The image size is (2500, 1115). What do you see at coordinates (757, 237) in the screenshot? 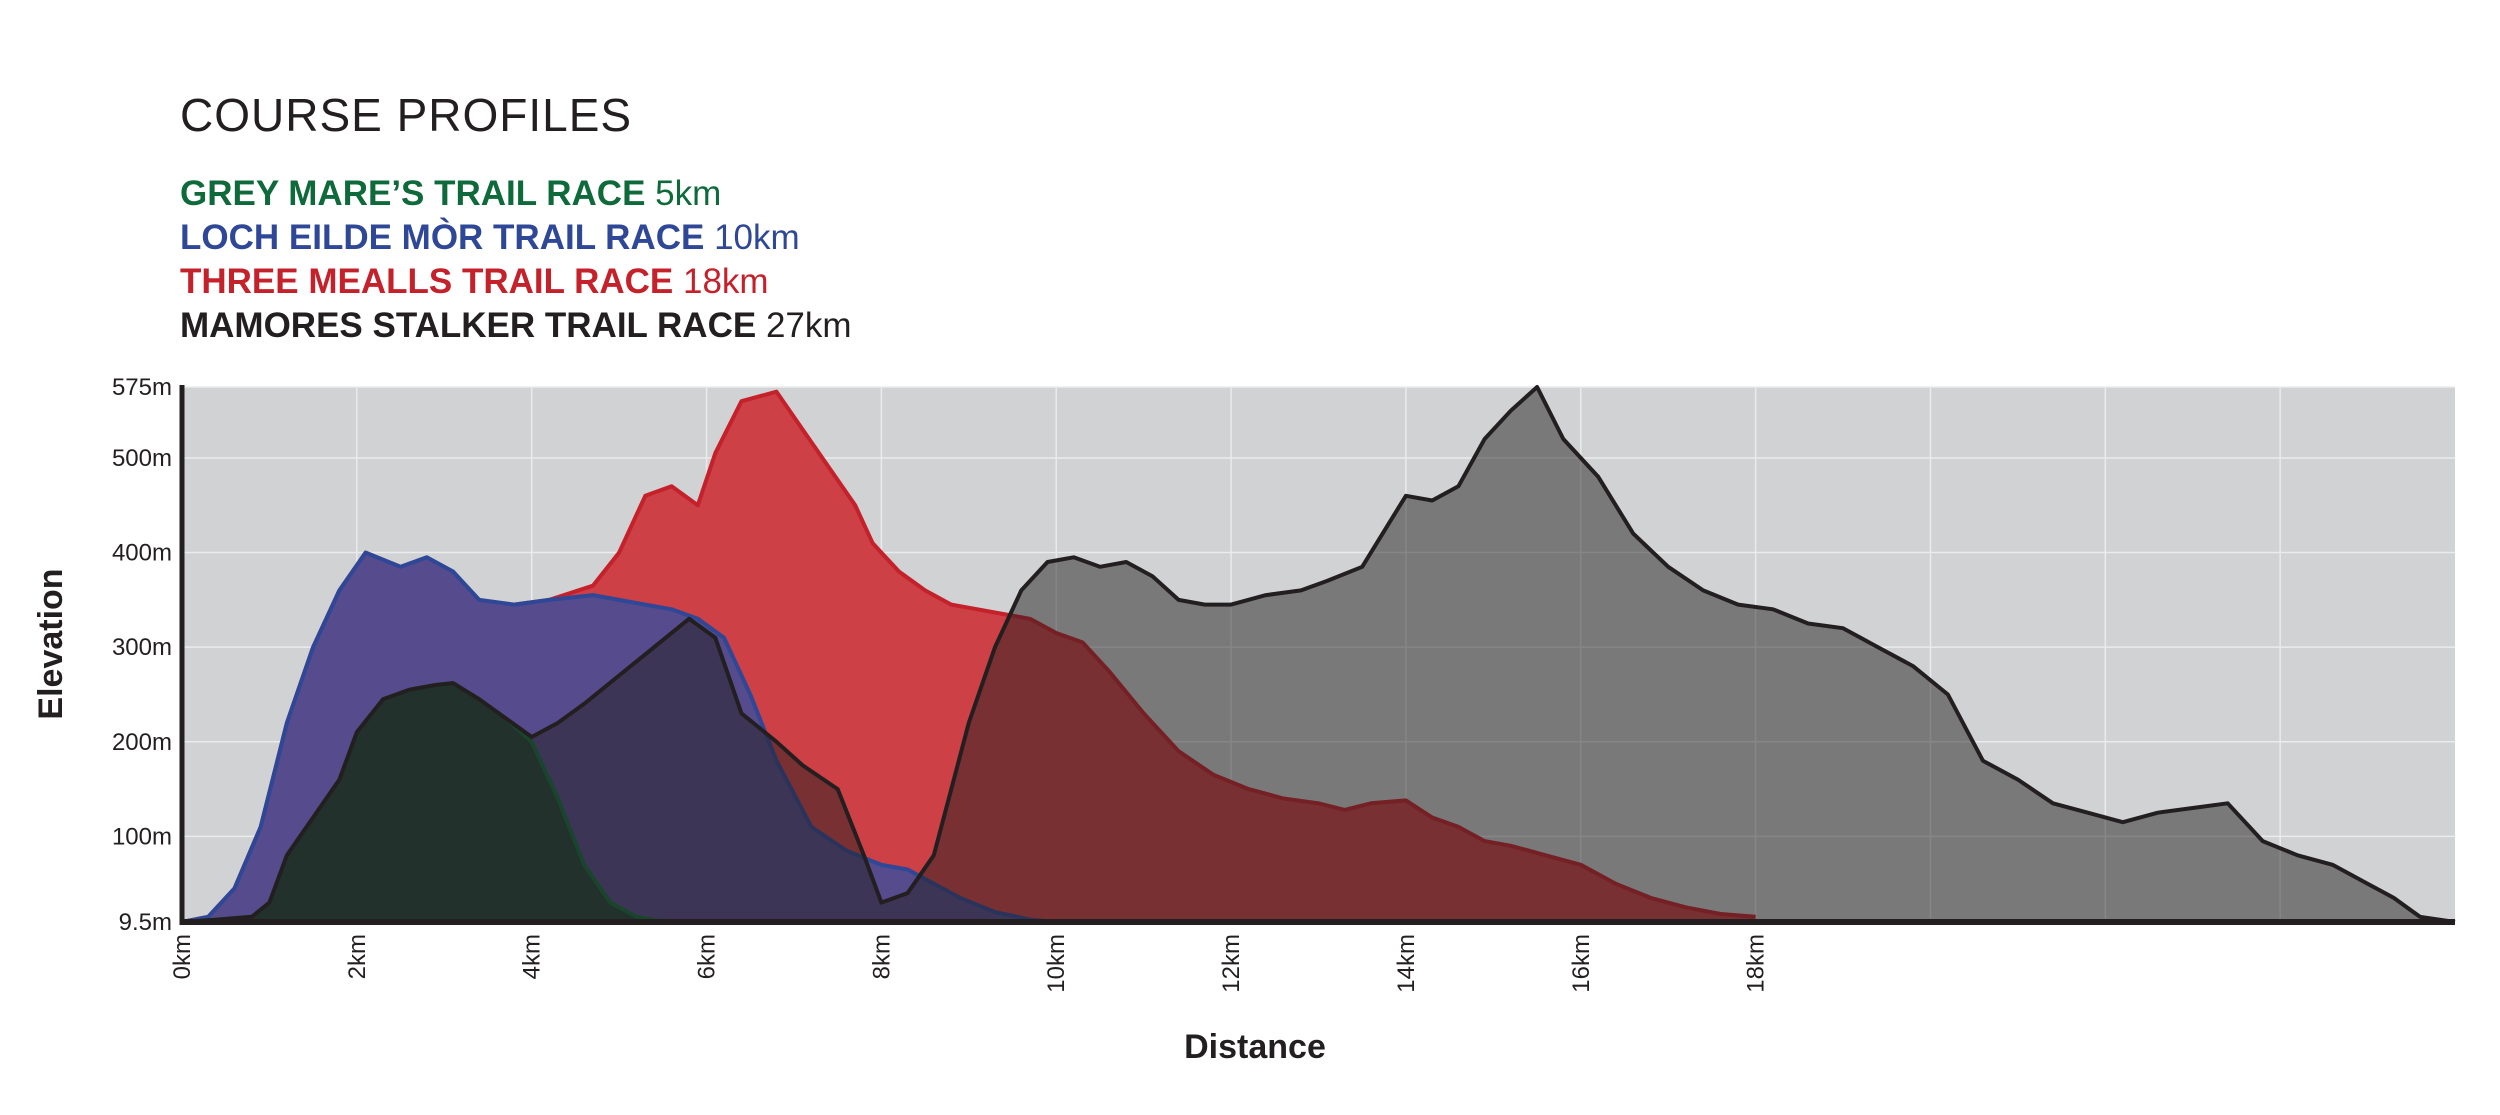
I see `legend-race-distance: 10km` at bounding box center [757, 237].